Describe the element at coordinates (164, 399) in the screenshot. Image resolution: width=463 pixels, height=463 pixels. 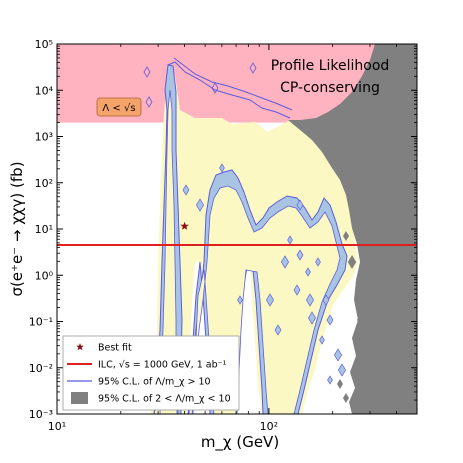
I see `legend-label-cl_low: 95% C.L. of 2 < Λ/m_χ < 10` at that location.